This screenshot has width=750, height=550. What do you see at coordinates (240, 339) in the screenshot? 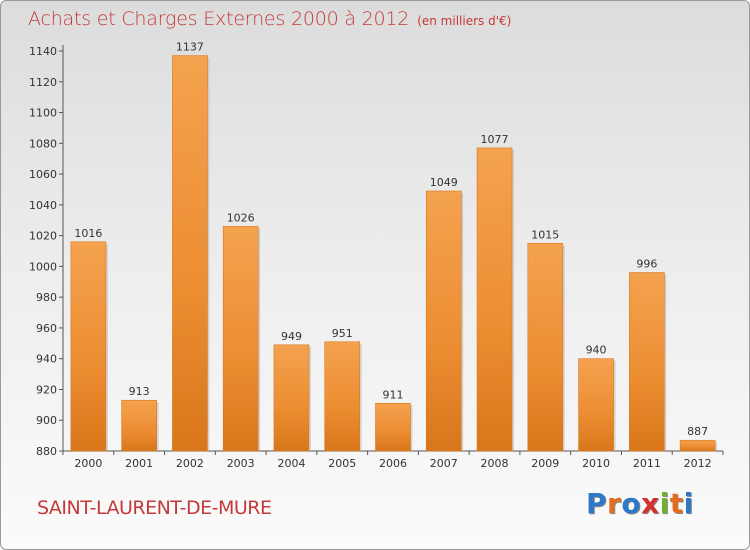
I see `bar-2003` at bounding box center [240, 339].